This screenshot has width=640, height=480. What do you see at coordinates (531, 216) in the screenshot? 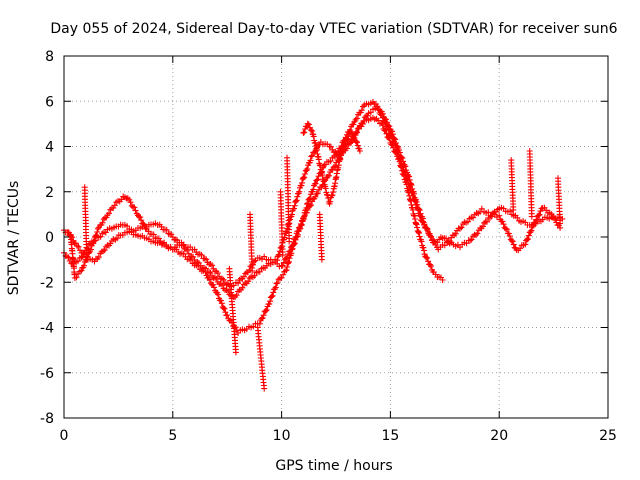
I see `spike-point` at bounding box center [531, 216].